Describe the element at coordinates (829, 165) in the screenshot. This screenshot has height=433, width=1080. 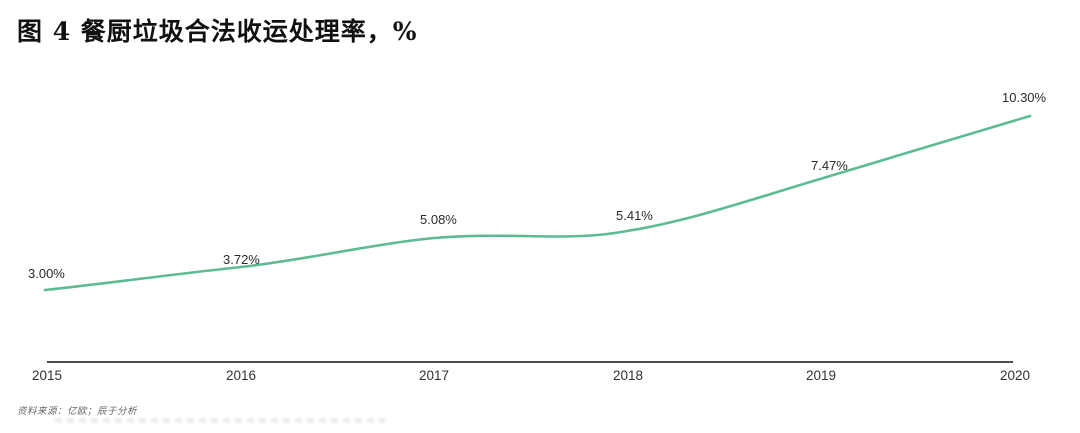
I see `data-label-2019: 7.47%` at that location.